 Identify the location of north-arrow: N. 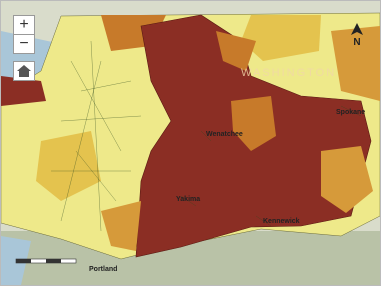
(357, 35).